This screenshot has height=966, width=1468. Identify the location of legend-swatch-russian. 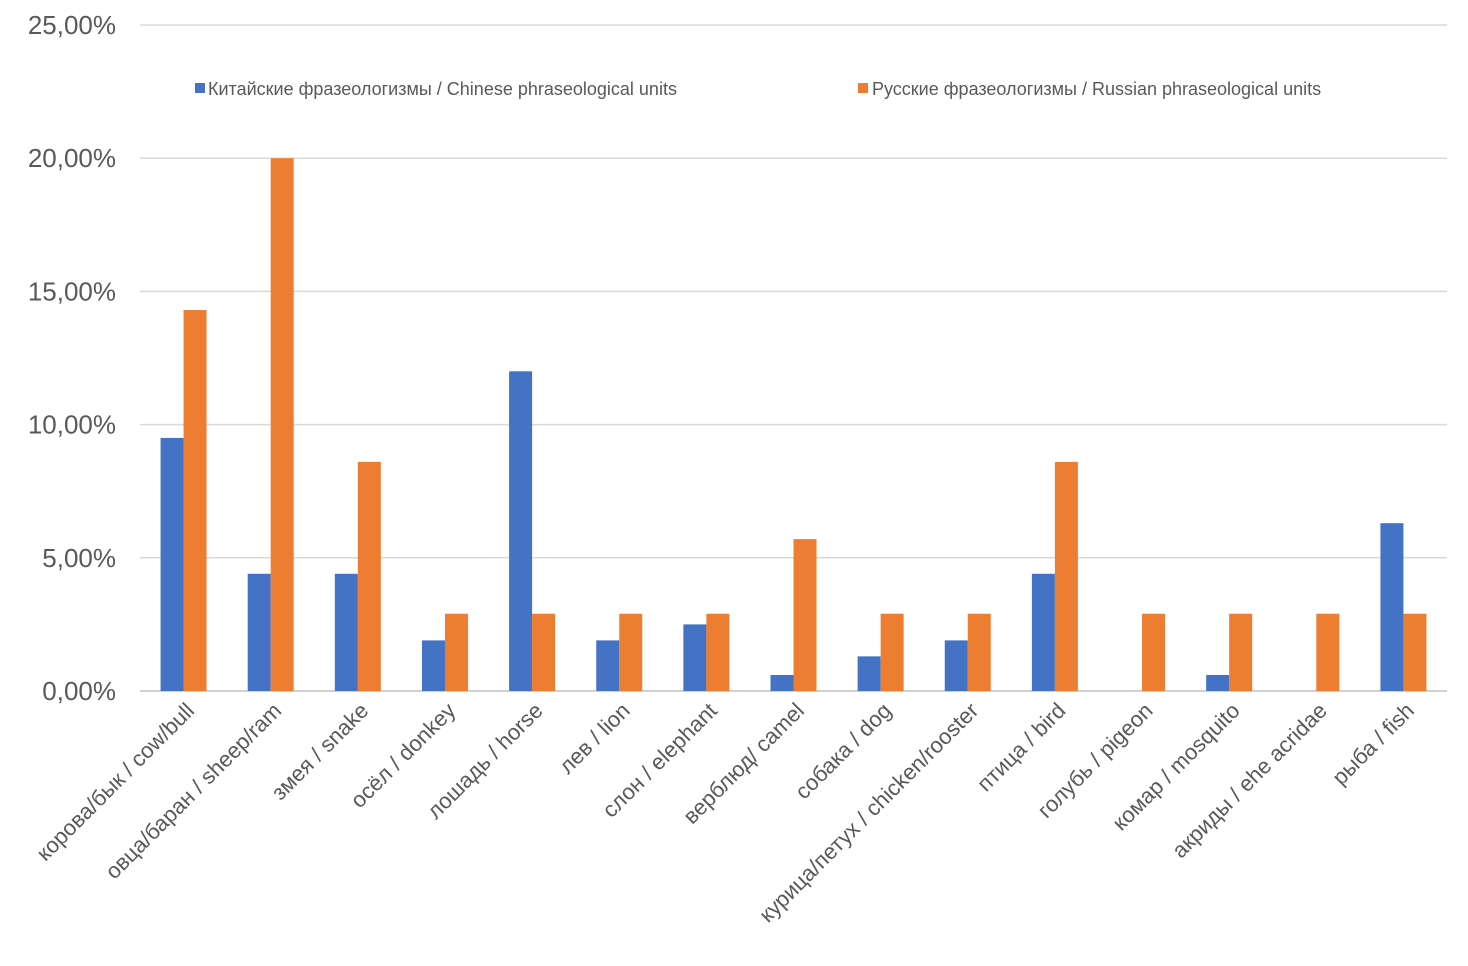
(863, 88).